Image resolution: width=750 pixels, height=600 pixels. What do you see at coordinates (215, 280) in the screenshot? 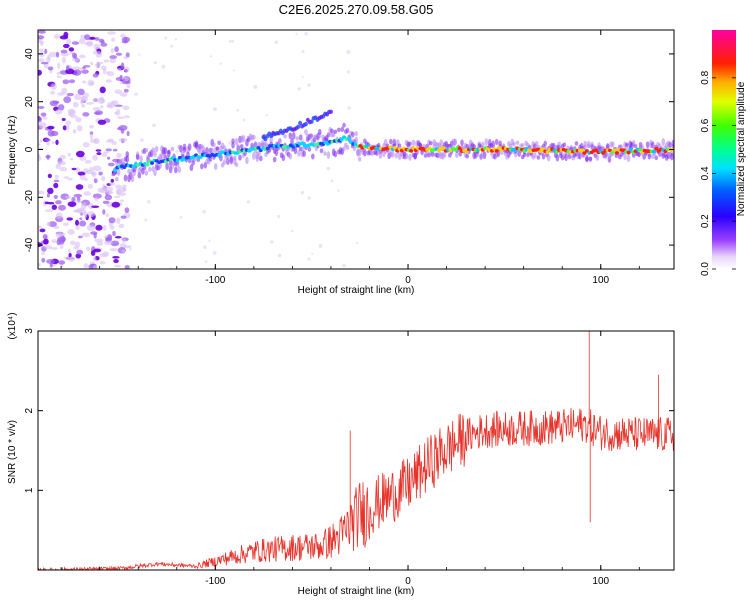
I see `spectrogram-x-tick-label: -100` at bounding box center [215, 280].